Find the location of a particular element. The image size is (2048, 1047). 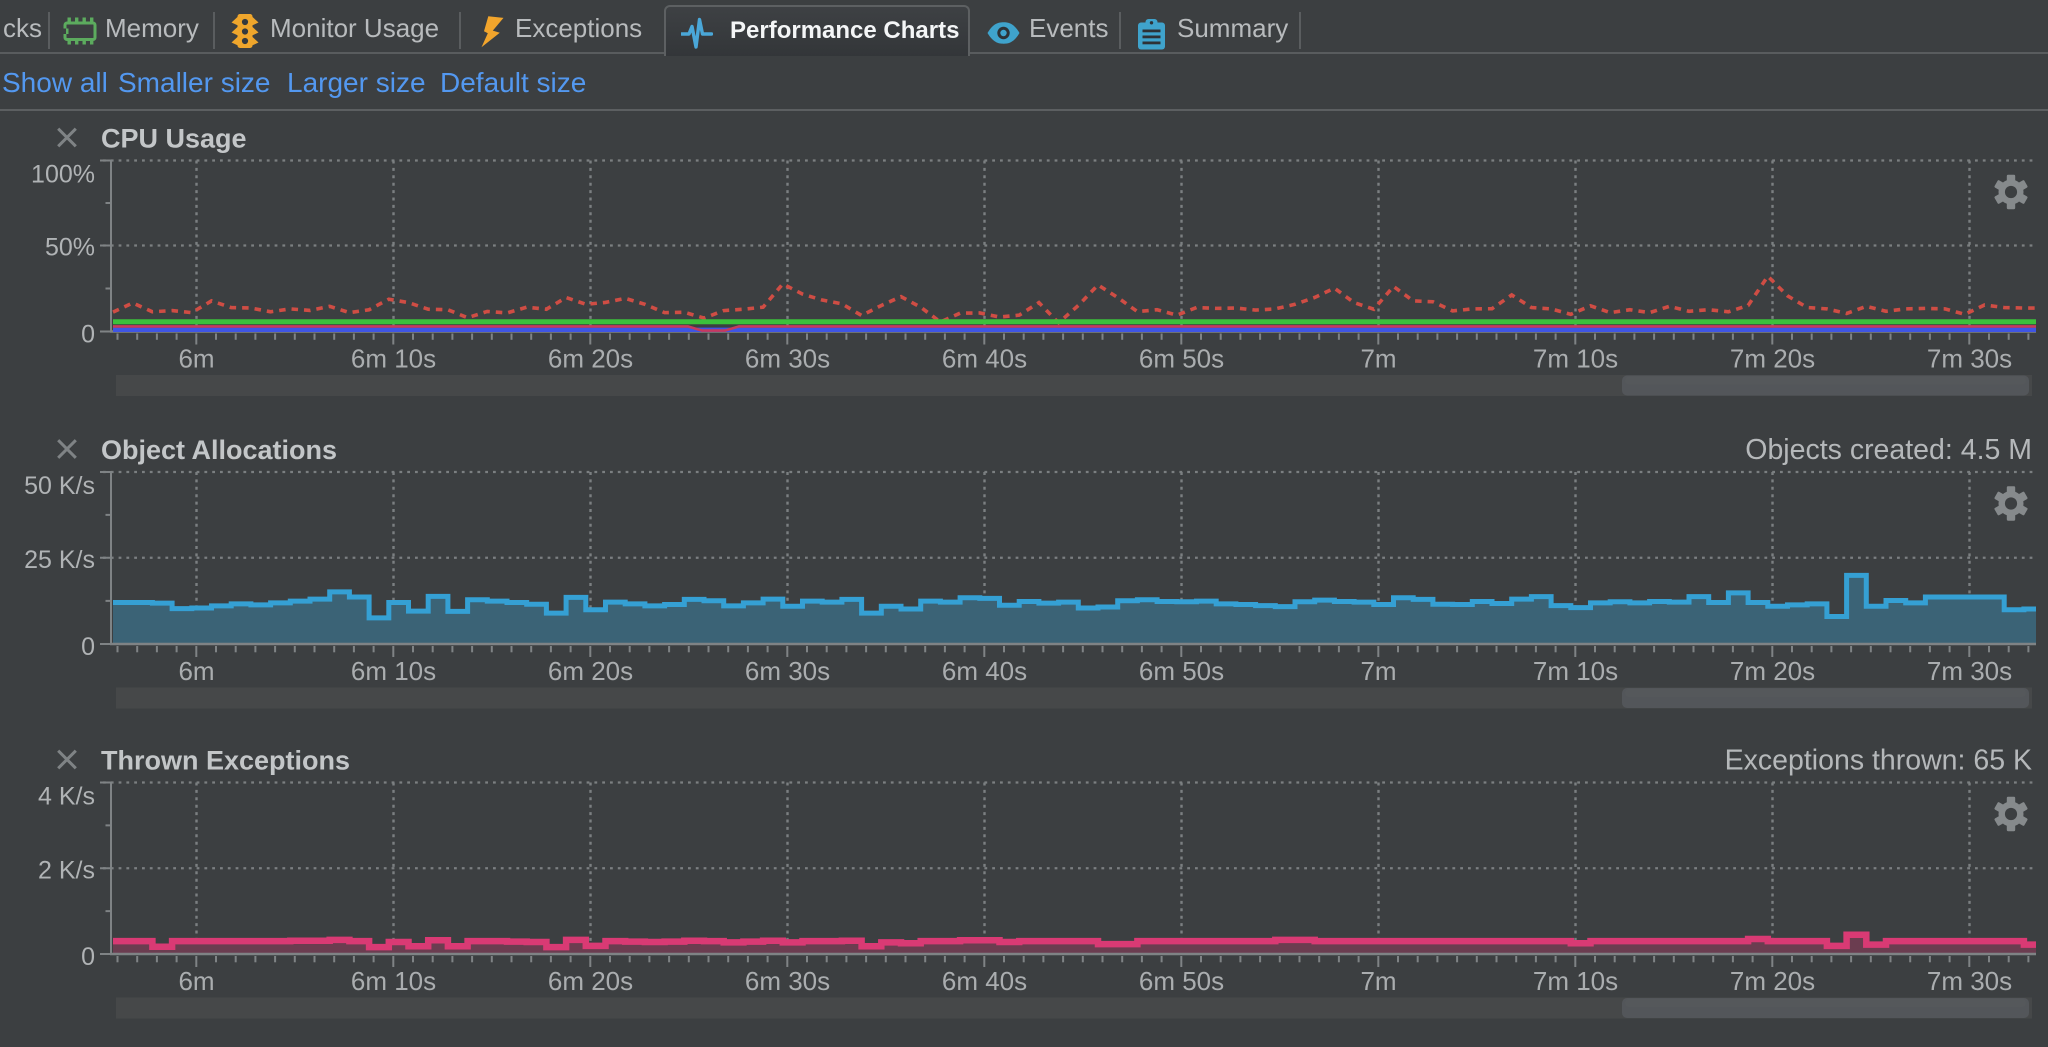

svg-text: 2 K/s is located at coordinates (66, 870).